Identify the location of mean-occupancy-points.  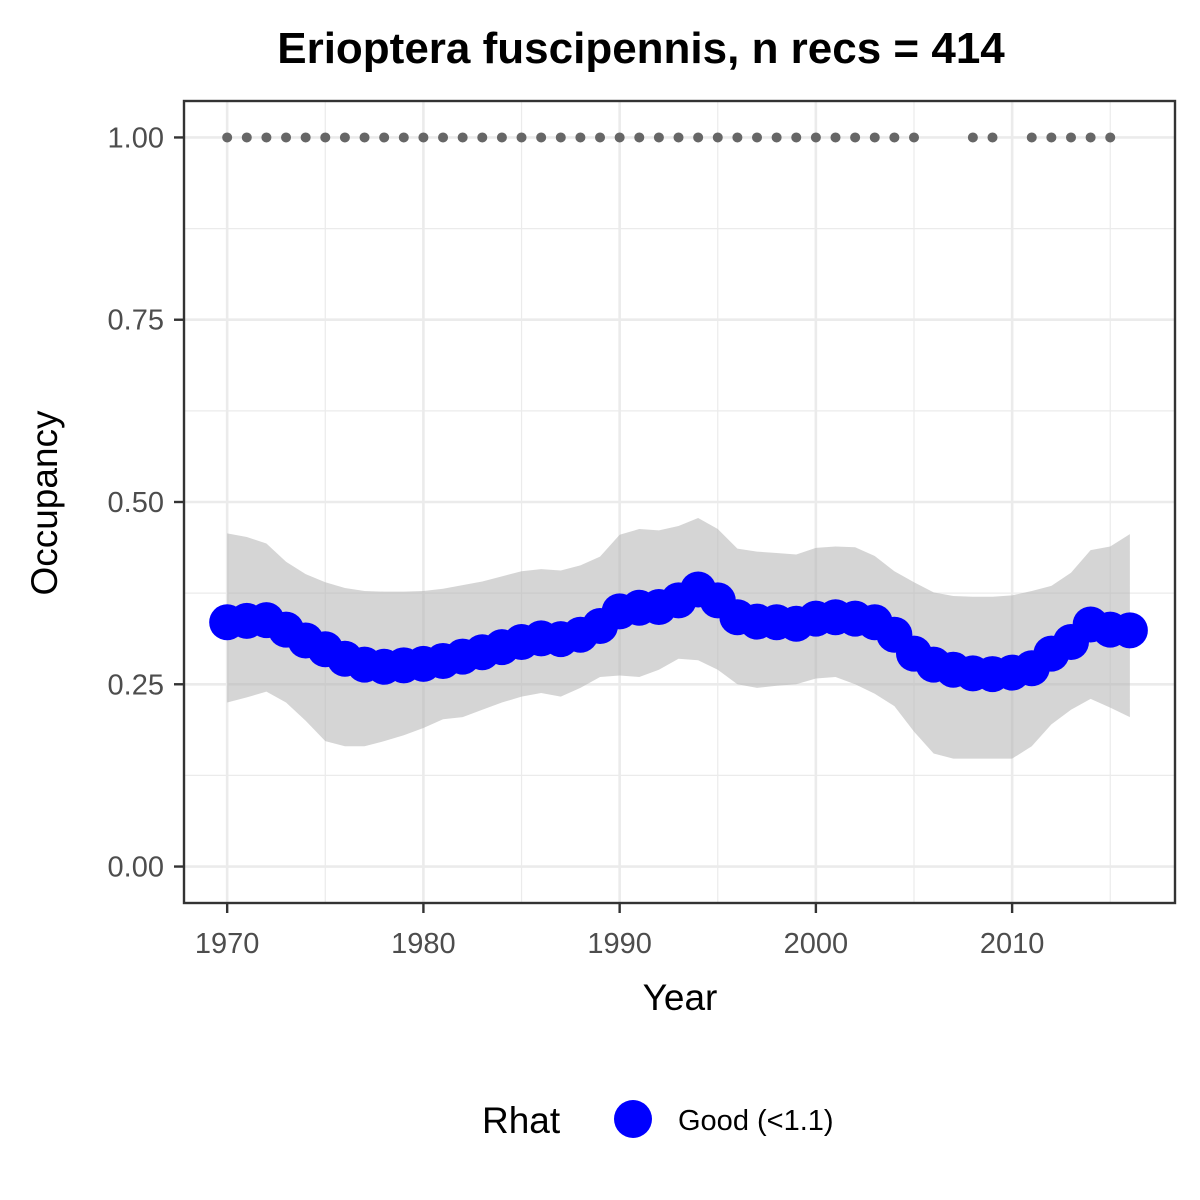
(678, 632).